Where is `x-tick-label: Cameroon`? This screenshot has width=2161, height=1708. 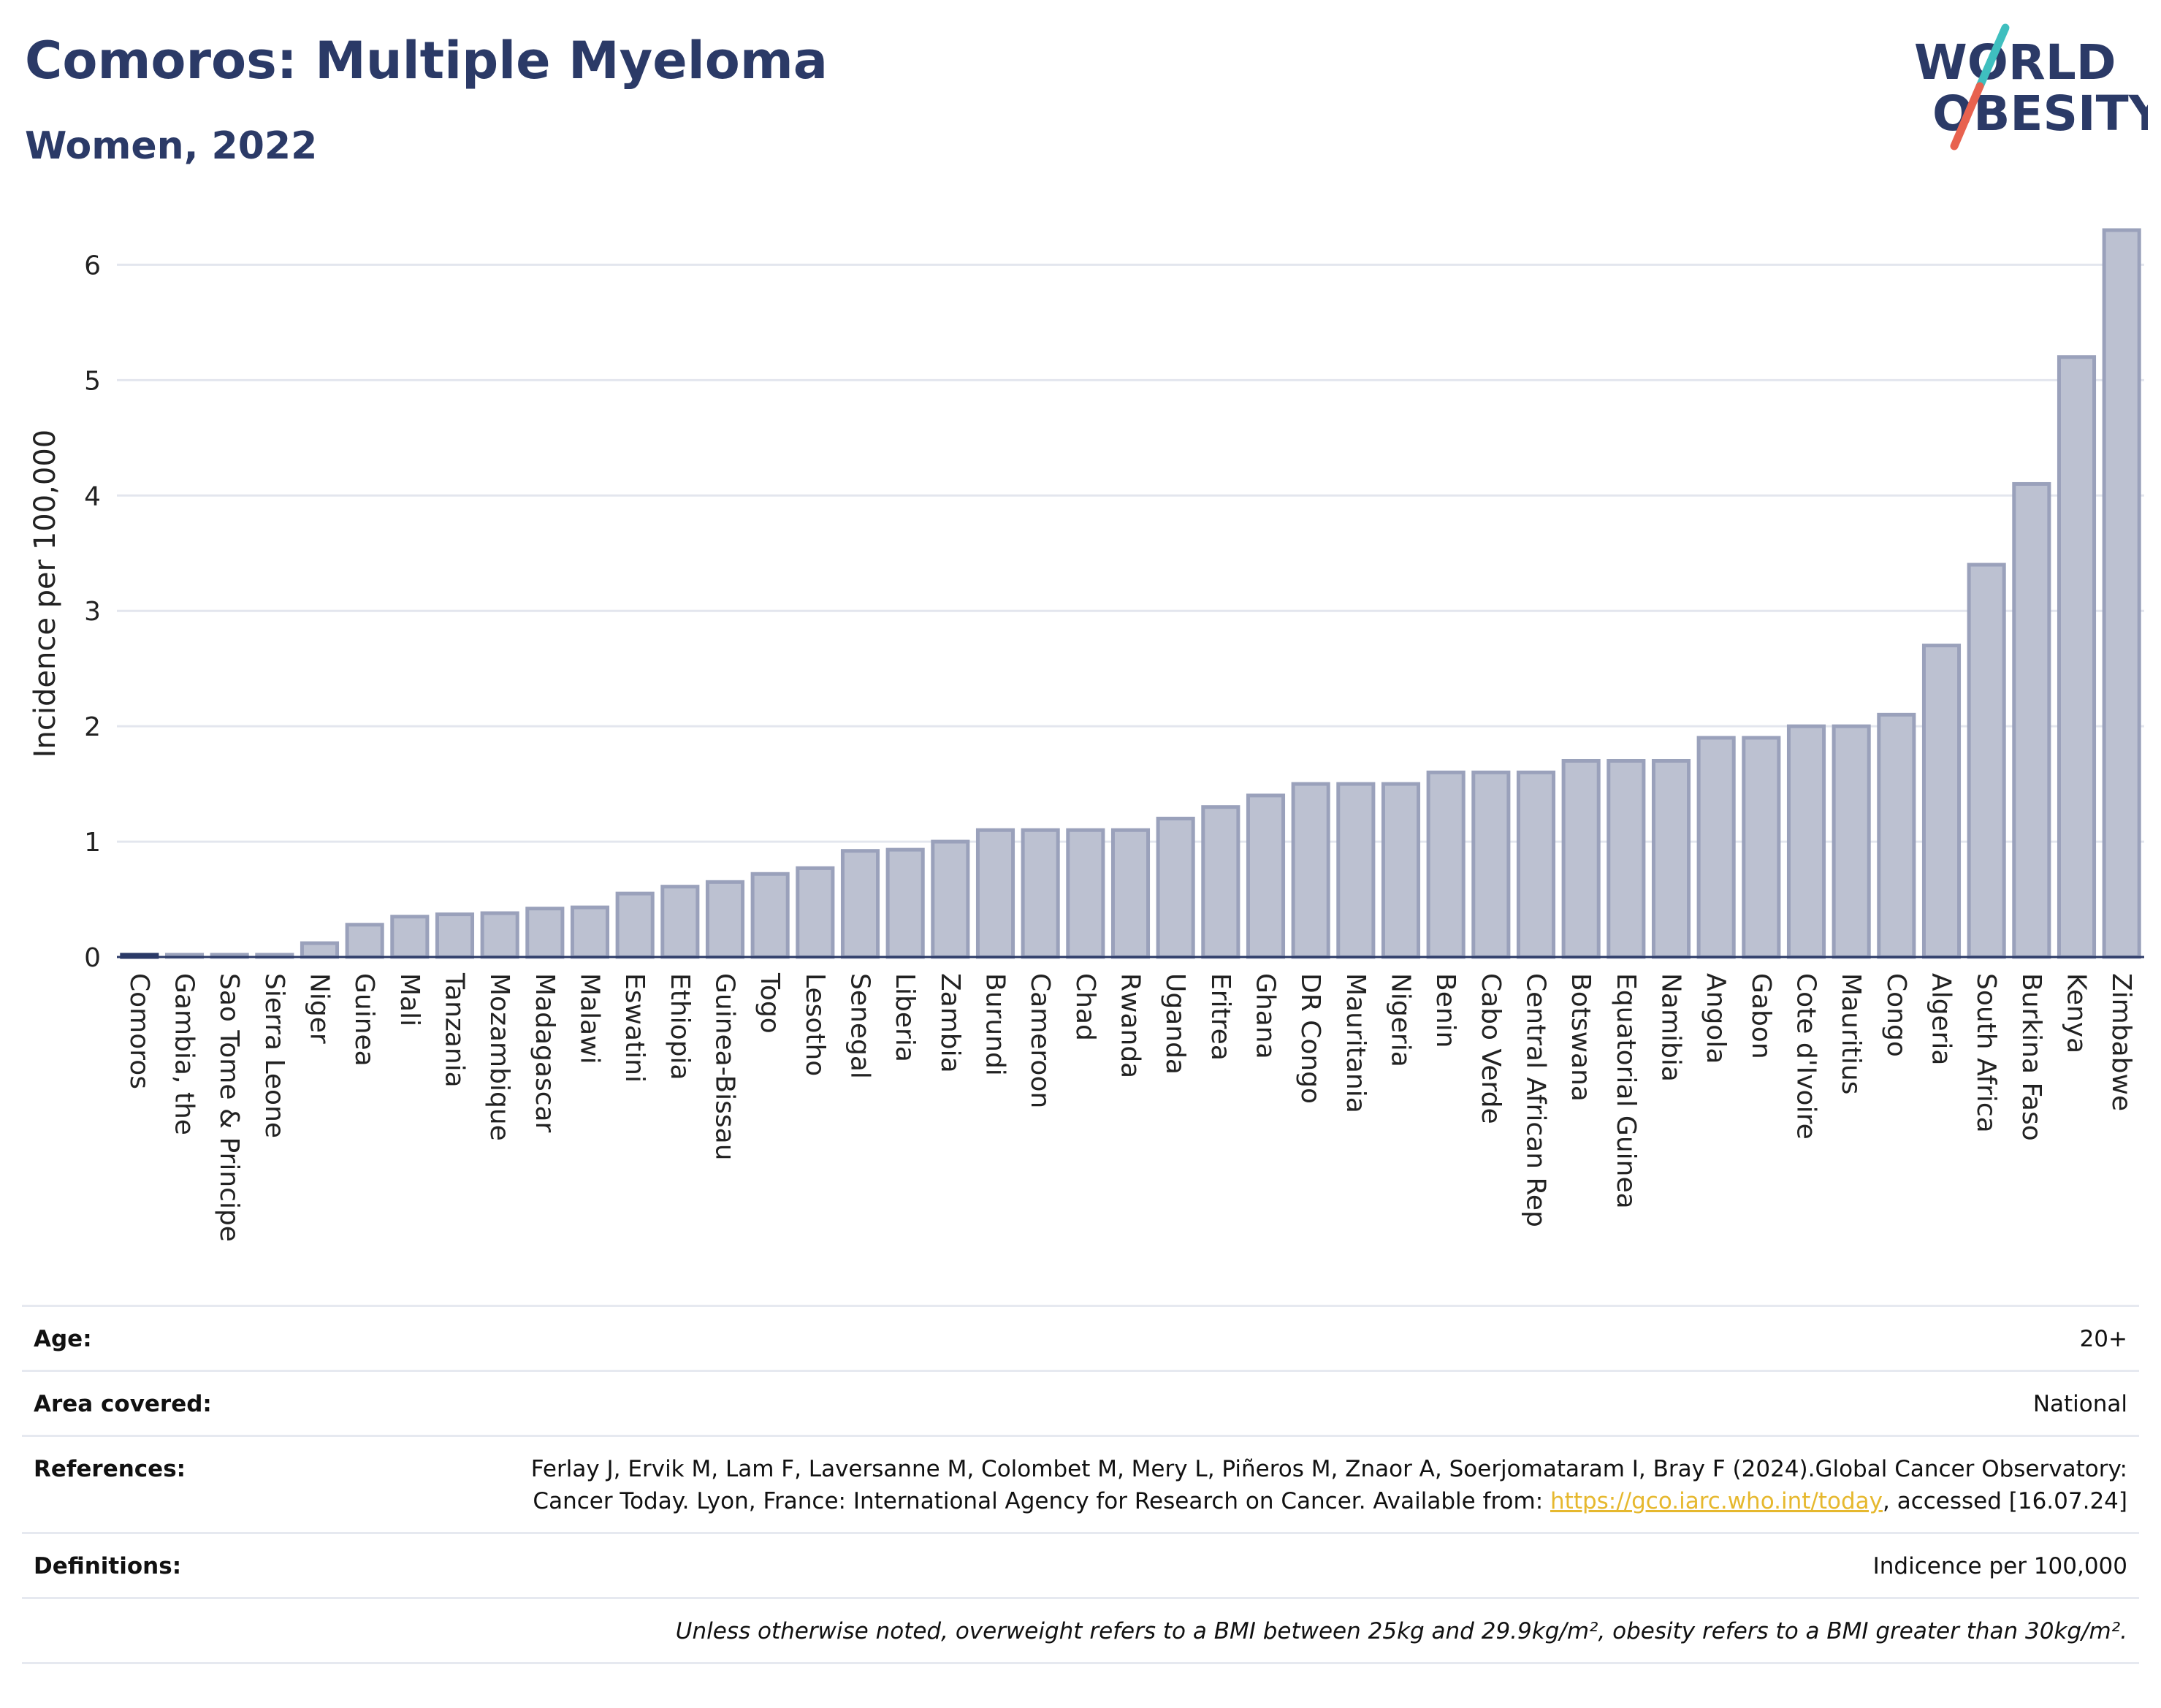 x-tick-label: Cameroon is located at coordinates (1040, 1040).